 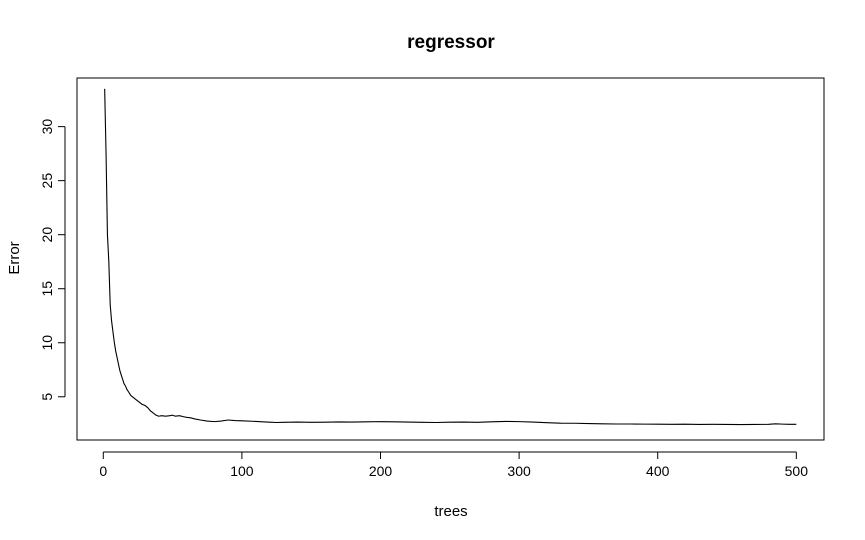 What do you see at coordinates (454, 465) in the screenshot?
I see `x-axis: 0 100 200 300 400 500` at bounding box center [454, 465].